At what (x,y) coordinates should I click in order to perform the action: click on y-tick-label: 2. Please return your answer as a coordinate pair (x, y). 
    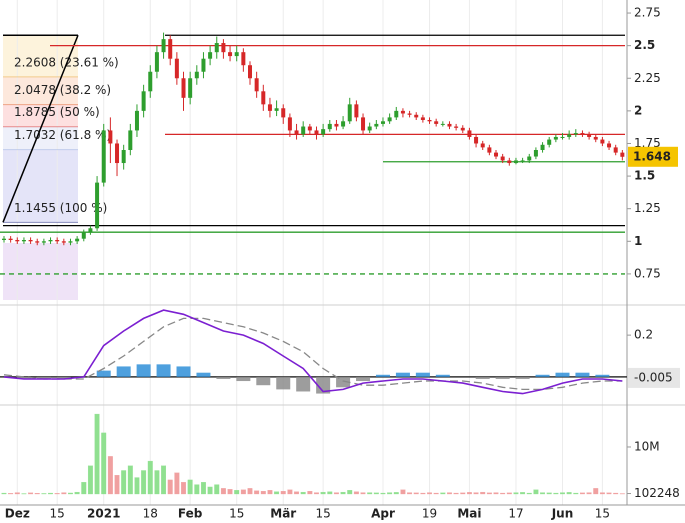
    Looking at the image, I should click on (638, 110).